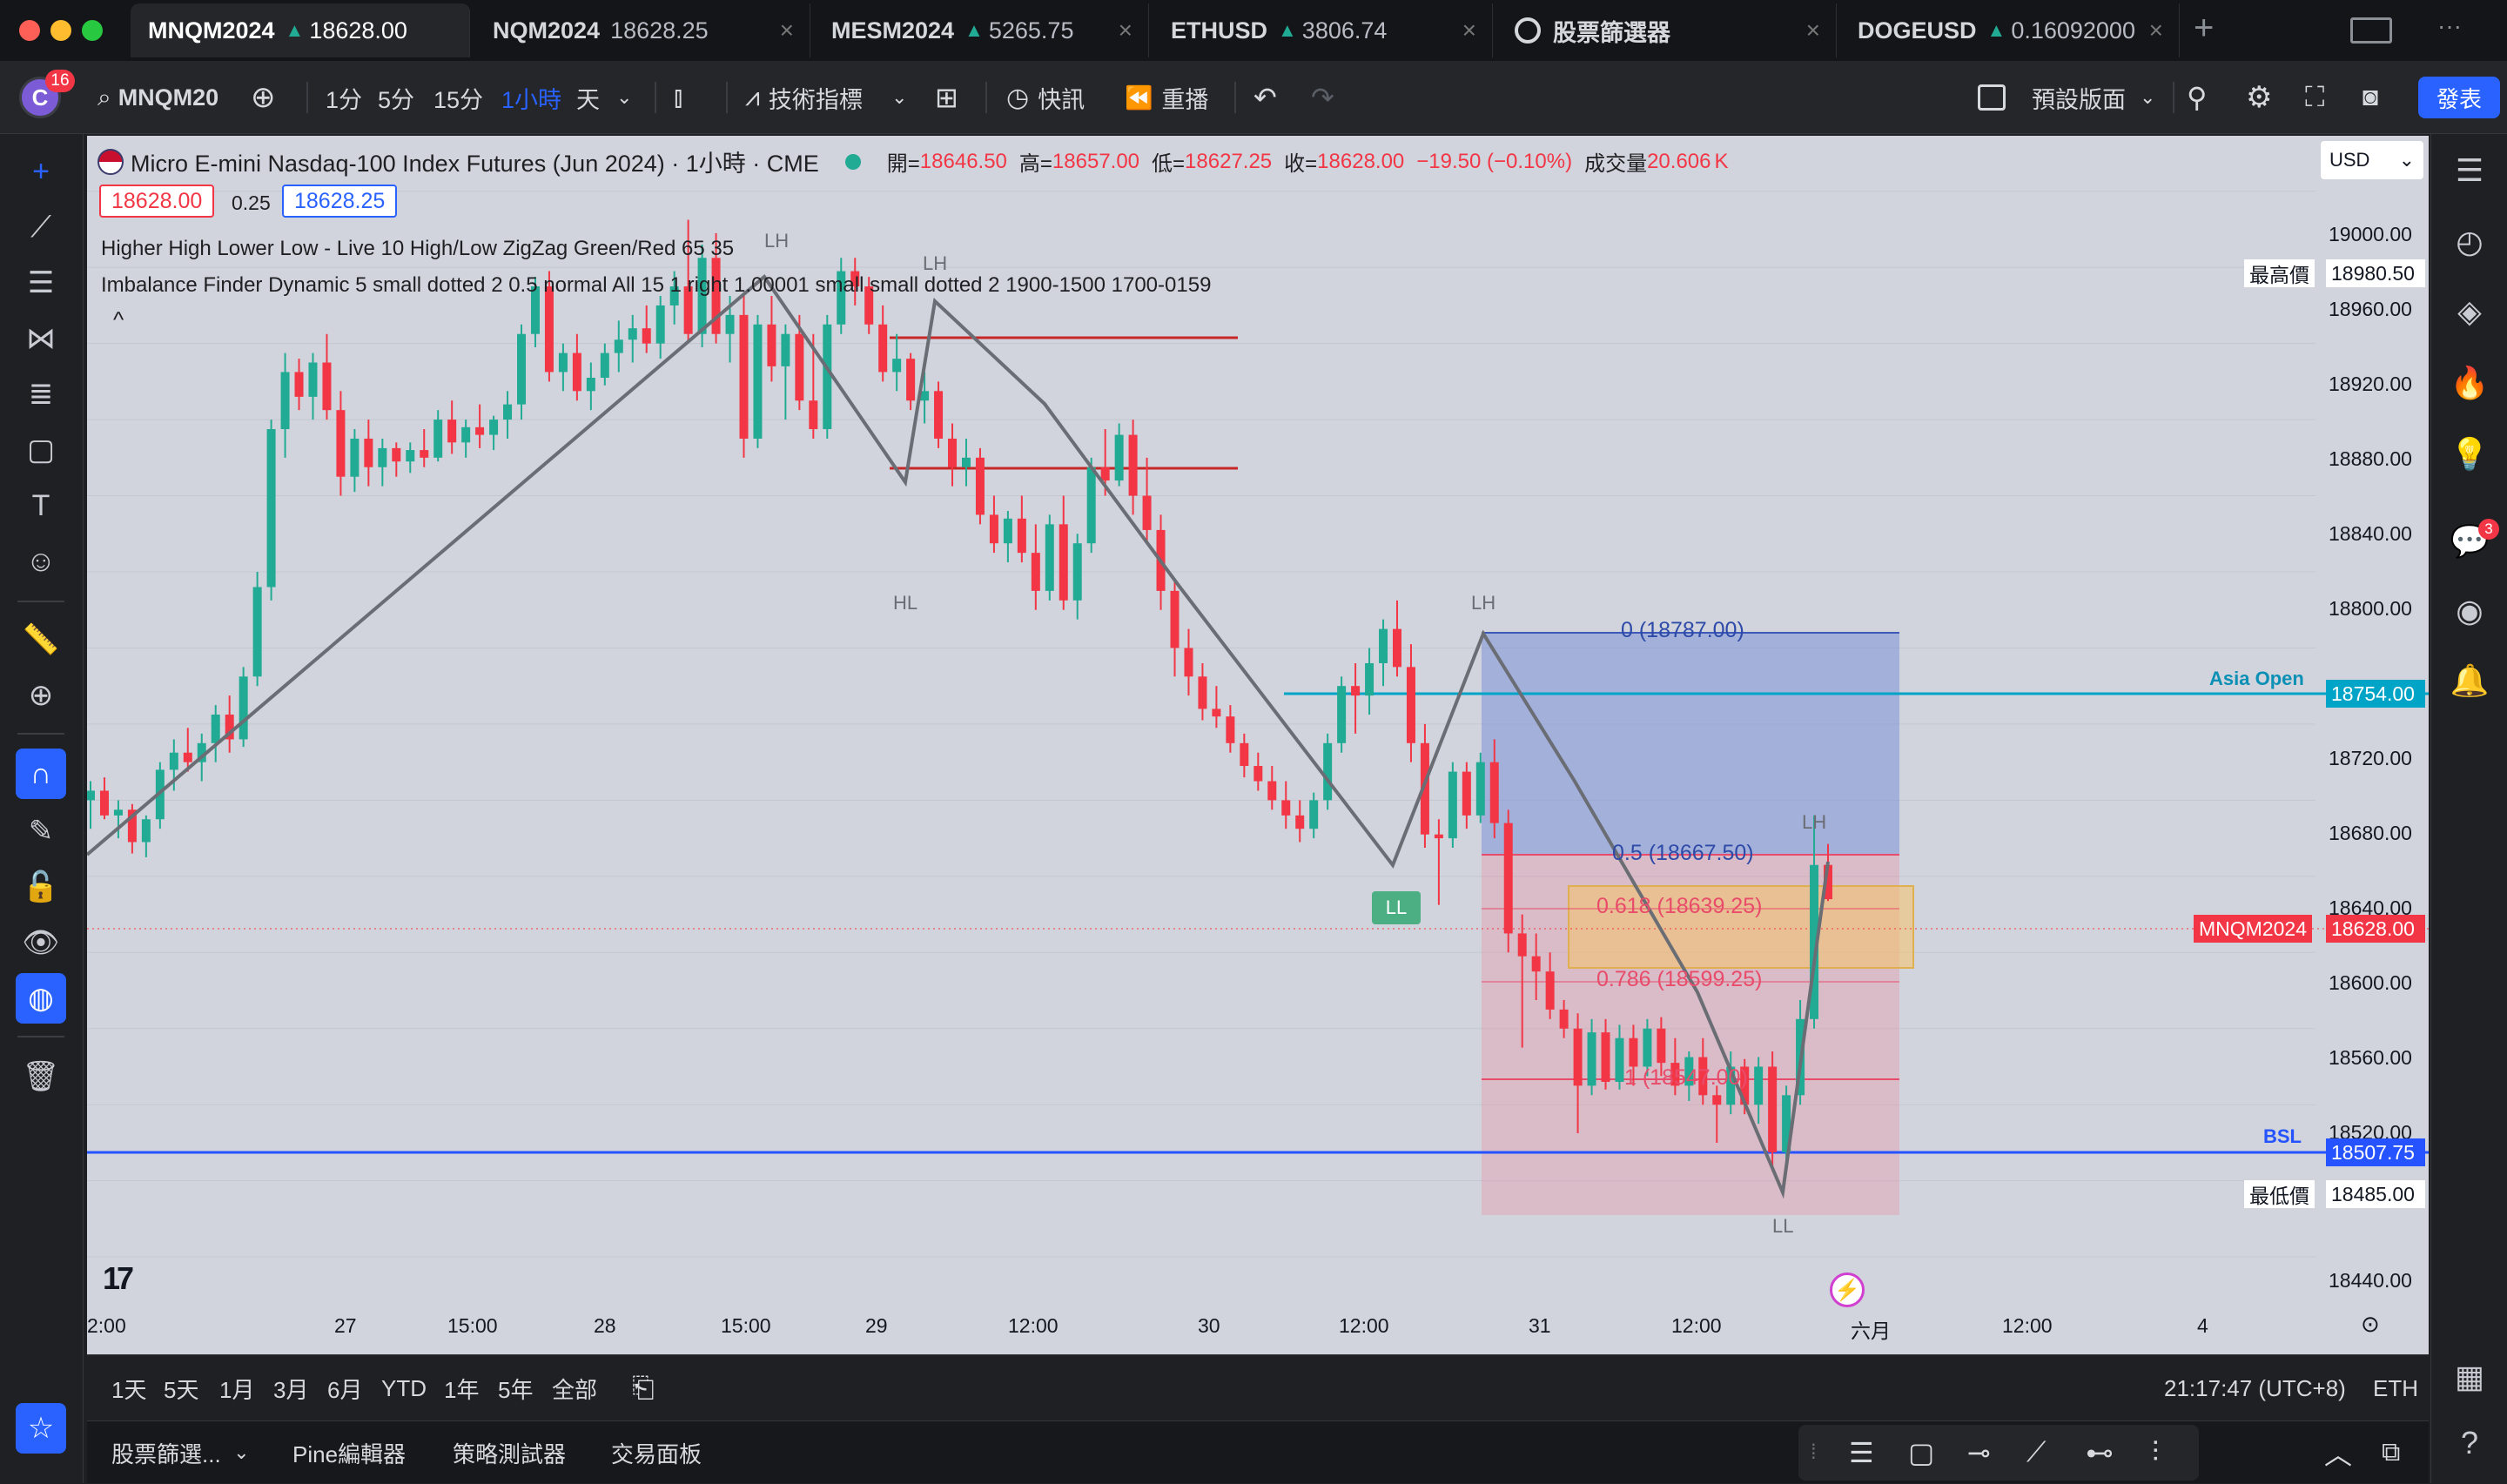 Image resolution: width=2507 pixels, height=1484 pixels. Describe the element at coordinates (642, 30) in the screenshot. I see `tab-nqm2024: NQM2024 18628.25 ×` at that location.